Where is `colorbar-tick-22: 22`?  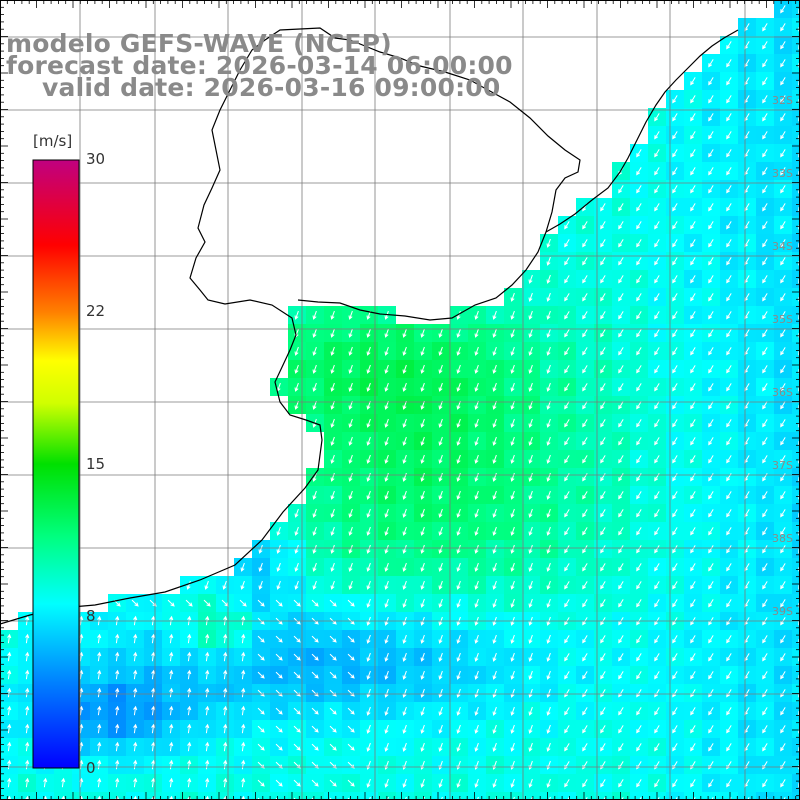
colorbar-tick-22: 22 is located at coordinates (96, 311).